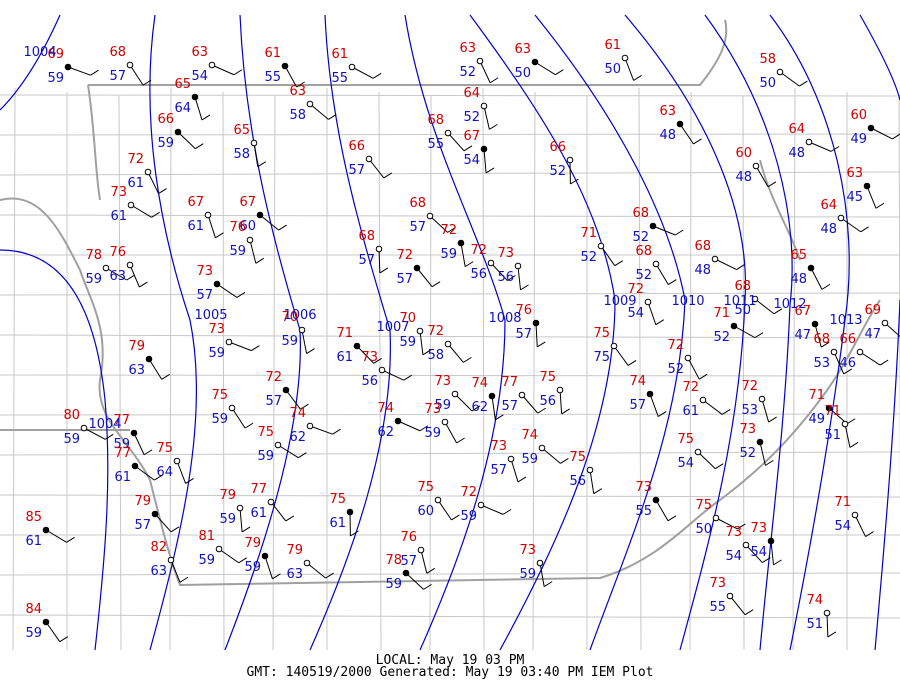 This screenshot has width=900, height=700. What do you see at coordinates (121, 420) in the screenshot?
I see `temperature: 77` at bounding box center [121, 420].